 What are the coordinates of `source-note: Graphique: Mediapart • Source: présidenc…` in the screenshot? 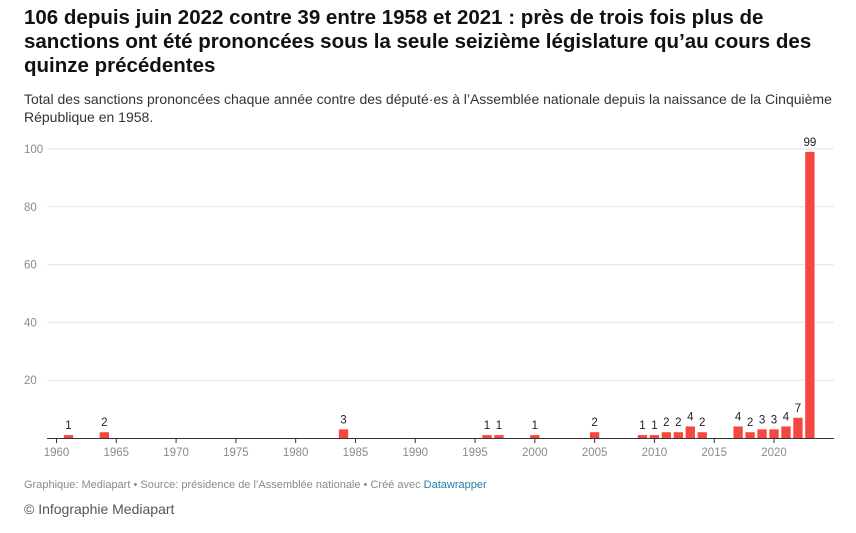 It's located at (255, 485).